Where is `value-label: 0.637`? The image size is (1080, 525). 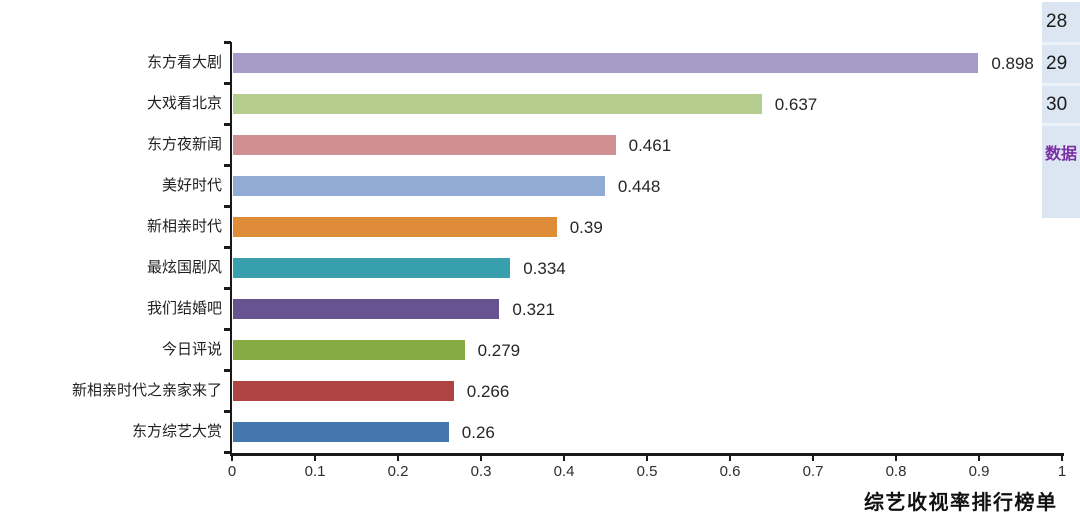 value-label: 0.637 is located at coordinates (796, 104).